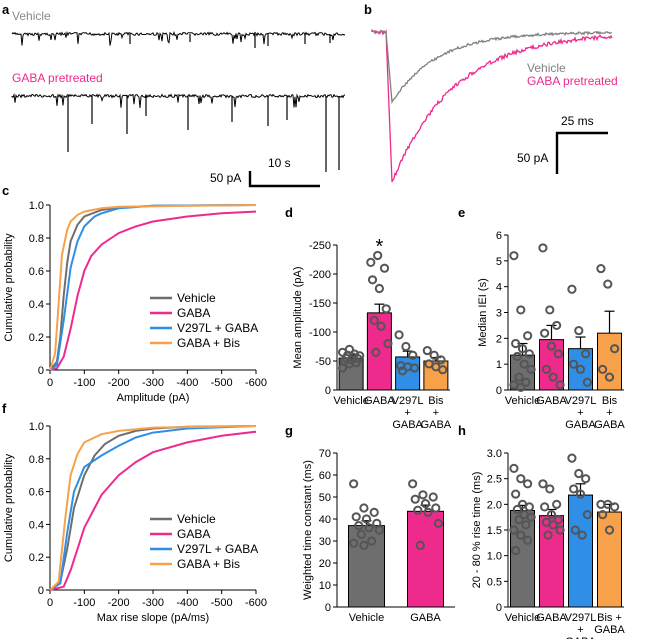 The image size is (662, 644). I want to click on chart-e-category-label: V297L, so click(581, 401).